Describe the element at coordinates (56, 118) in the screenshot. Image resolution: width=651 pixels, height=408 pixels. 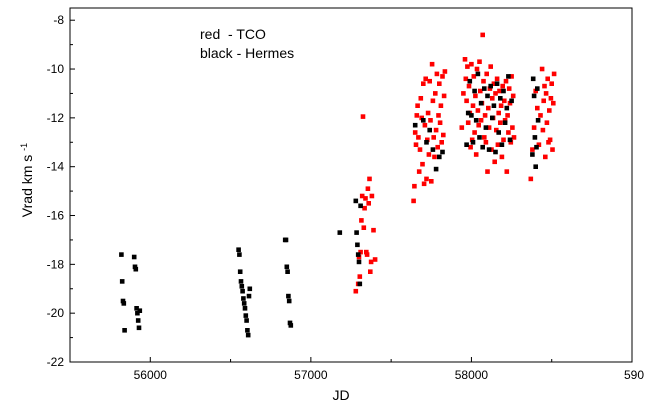
I see `y-tick-label: -12` at that location.